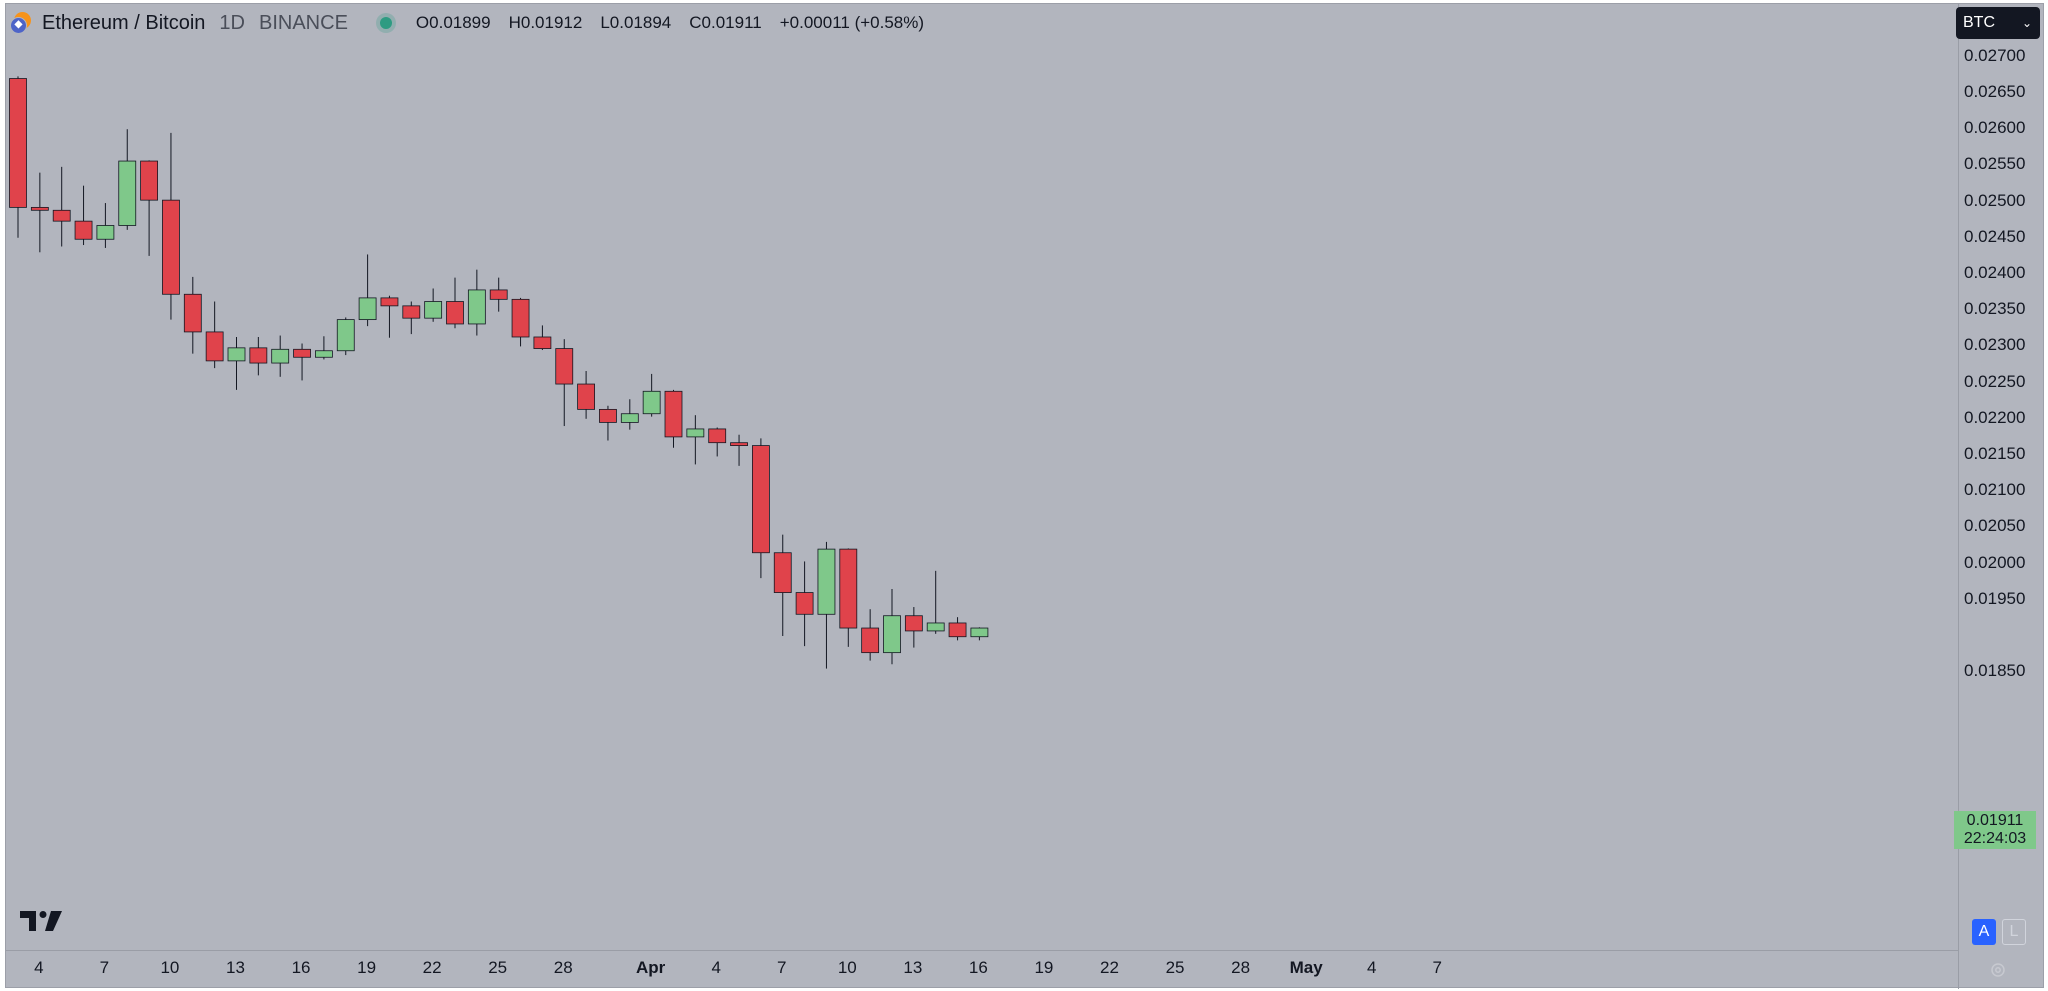 This screenshot has width=2048, height=991. I want to click on time-tick-label: May, so click(1306, 967).